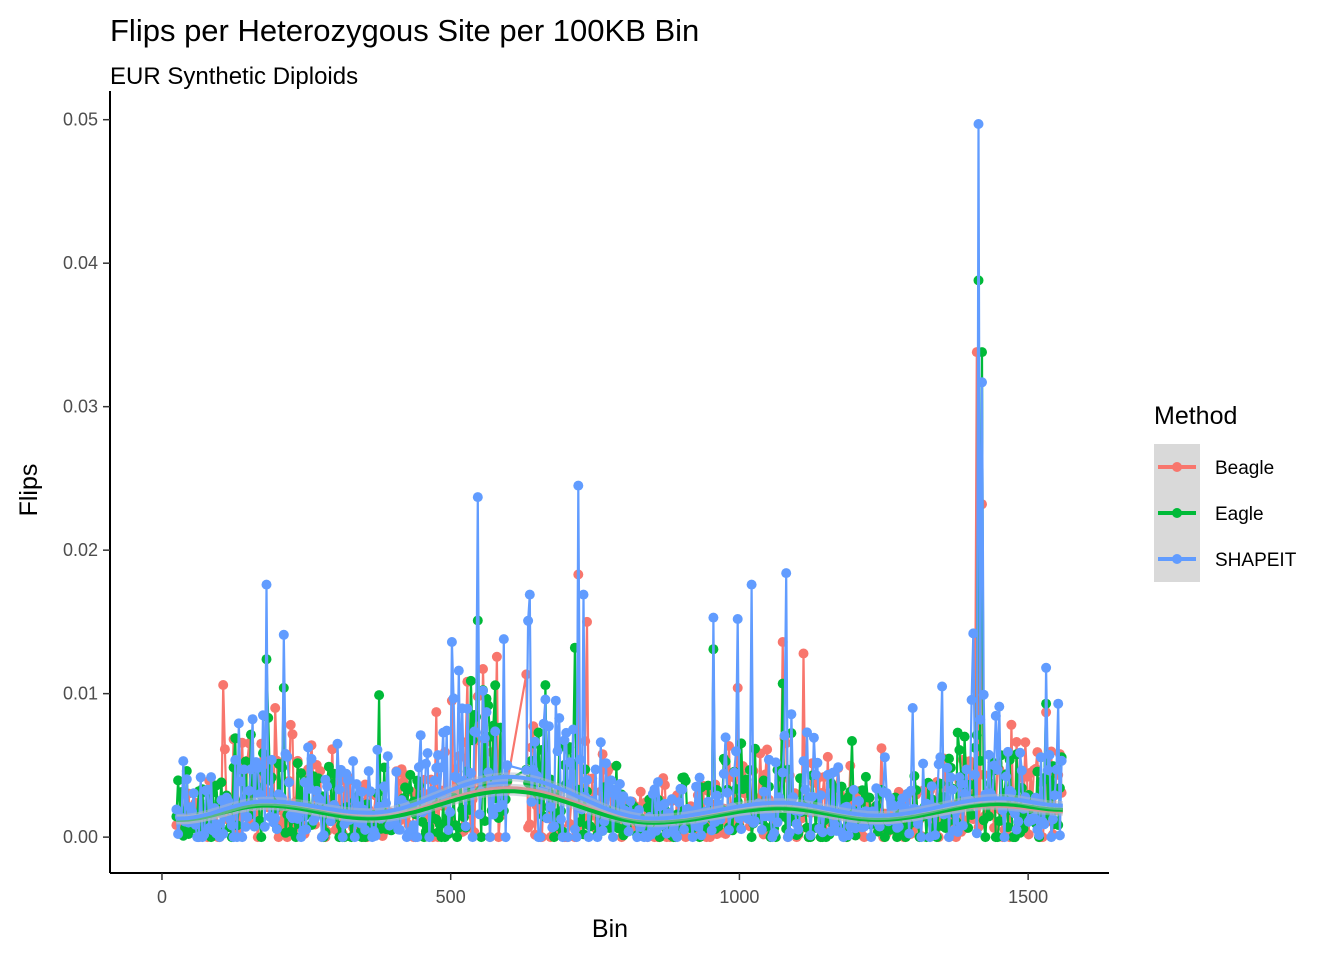  What do you see at coordinates (1177, 559) in the screenshot?
I see `legend-key-point` at bounding box center [1177, 559].